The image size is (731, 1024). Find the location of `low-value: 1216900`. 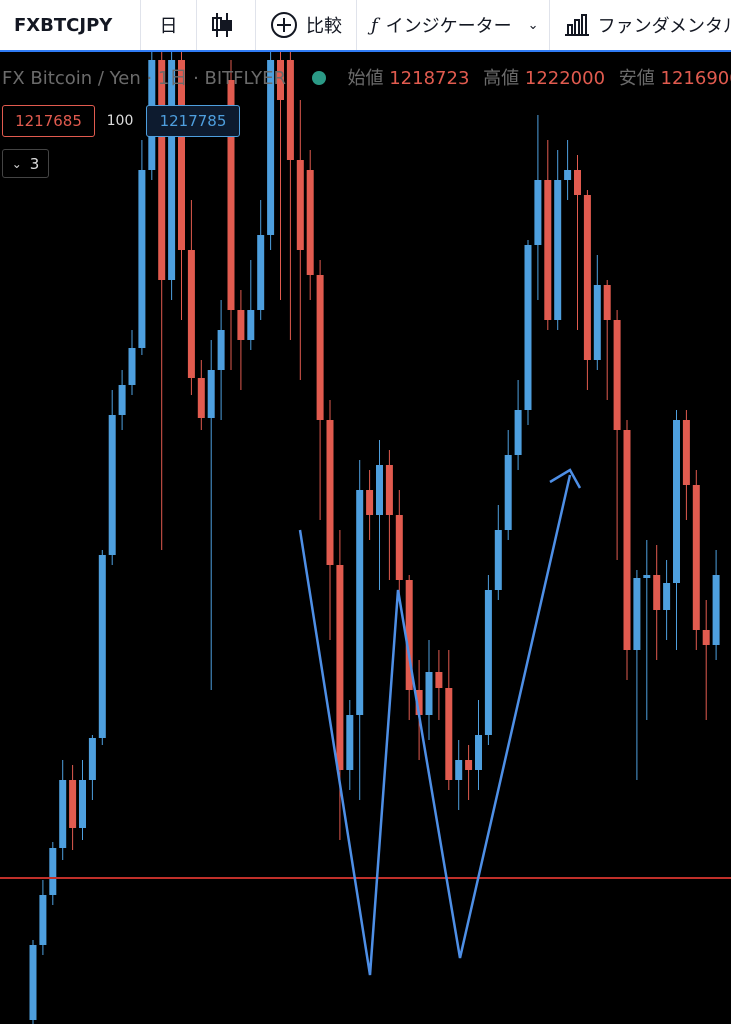

low-value: 1216900 is located at coordinates (695, 78).